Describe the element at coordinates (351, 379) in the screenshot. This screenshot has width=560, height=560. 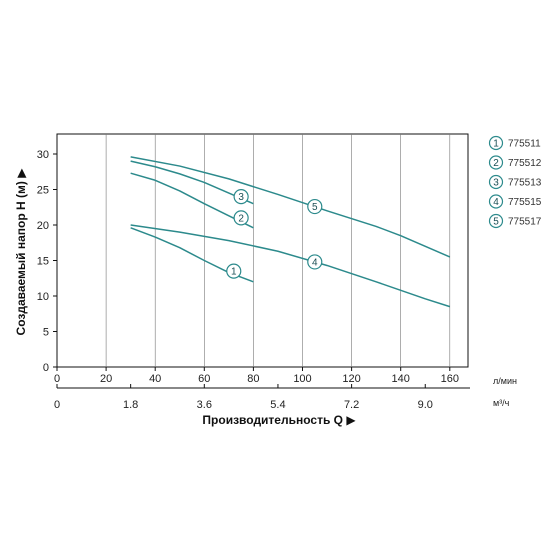
I see `x-tick-label: 120` at that location.